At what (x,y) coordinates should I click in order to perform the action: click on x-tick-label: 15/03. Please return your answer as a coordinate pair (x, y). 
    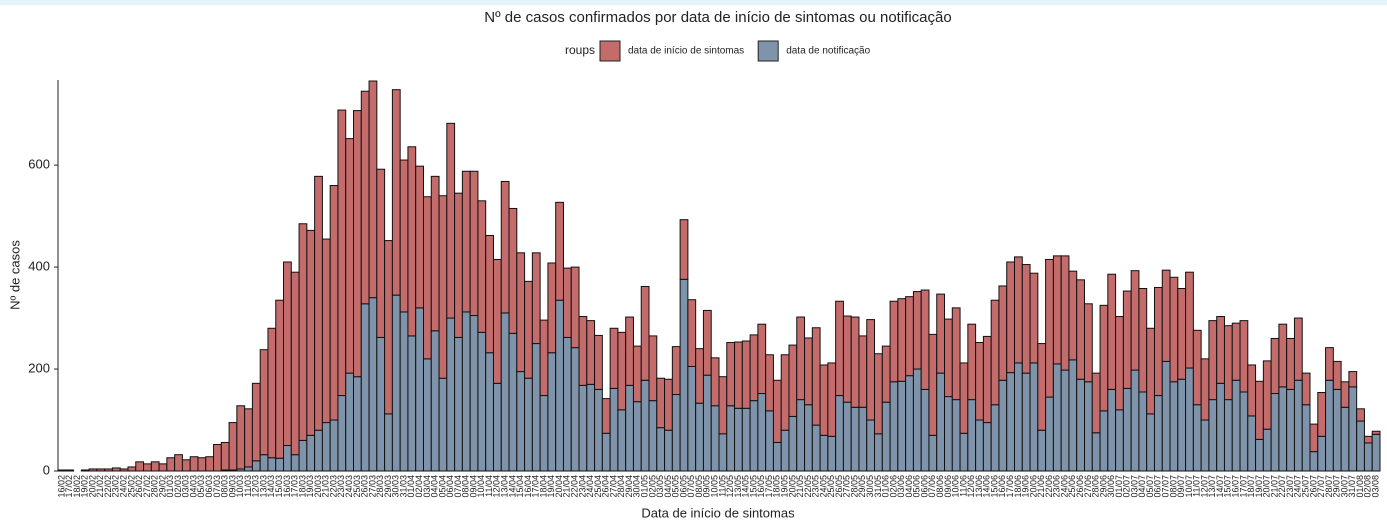
    Looking at the image, I should click on (279, 486).